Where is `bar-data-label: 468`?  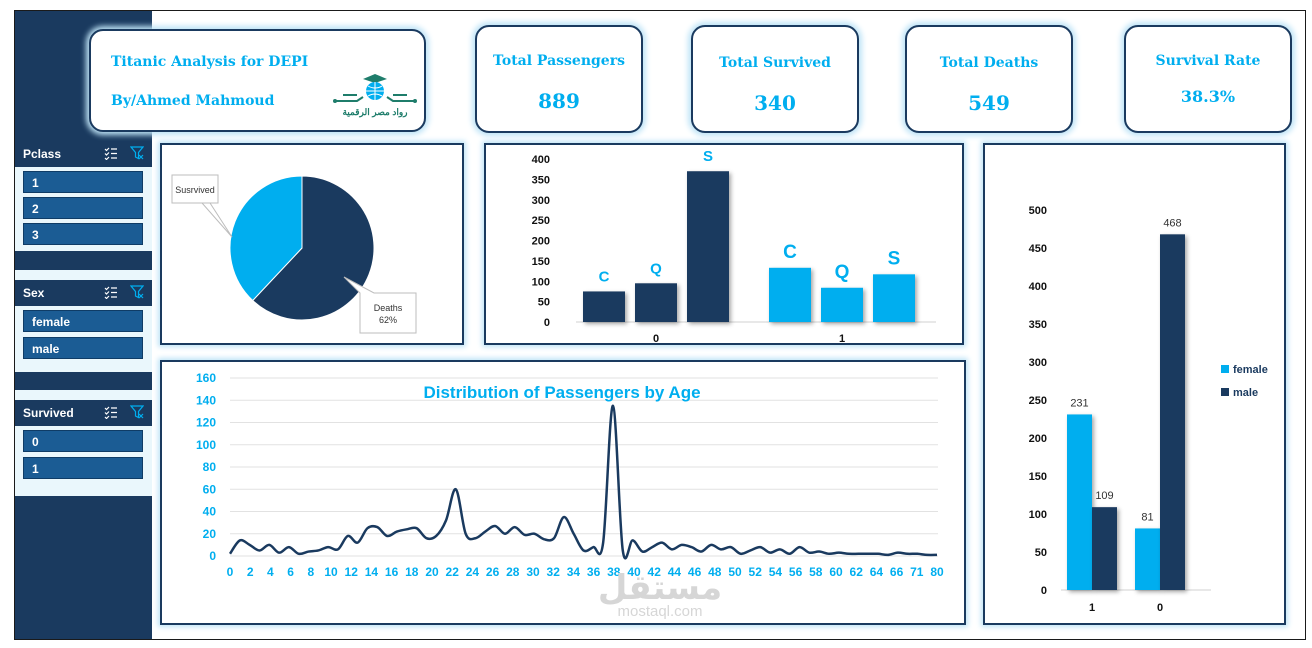
bar-data-label: 468 is located at coordinates (1172, 223).